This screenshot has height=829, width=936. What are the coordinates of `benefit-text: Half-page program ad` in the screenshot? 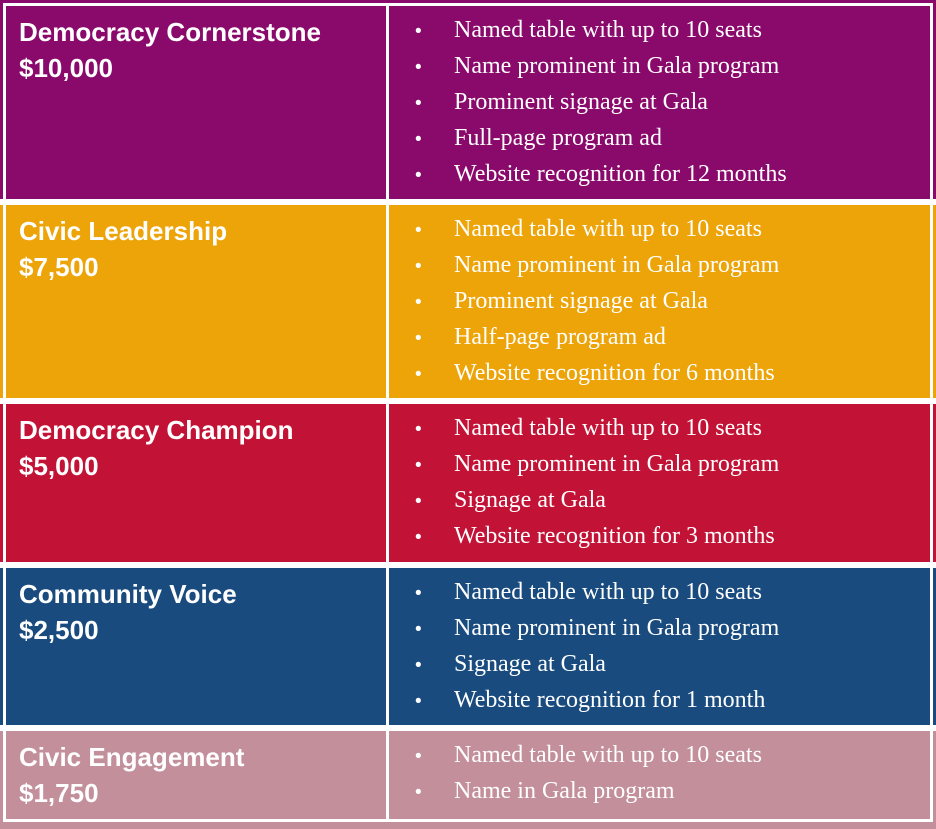 It's located at (560, 337).